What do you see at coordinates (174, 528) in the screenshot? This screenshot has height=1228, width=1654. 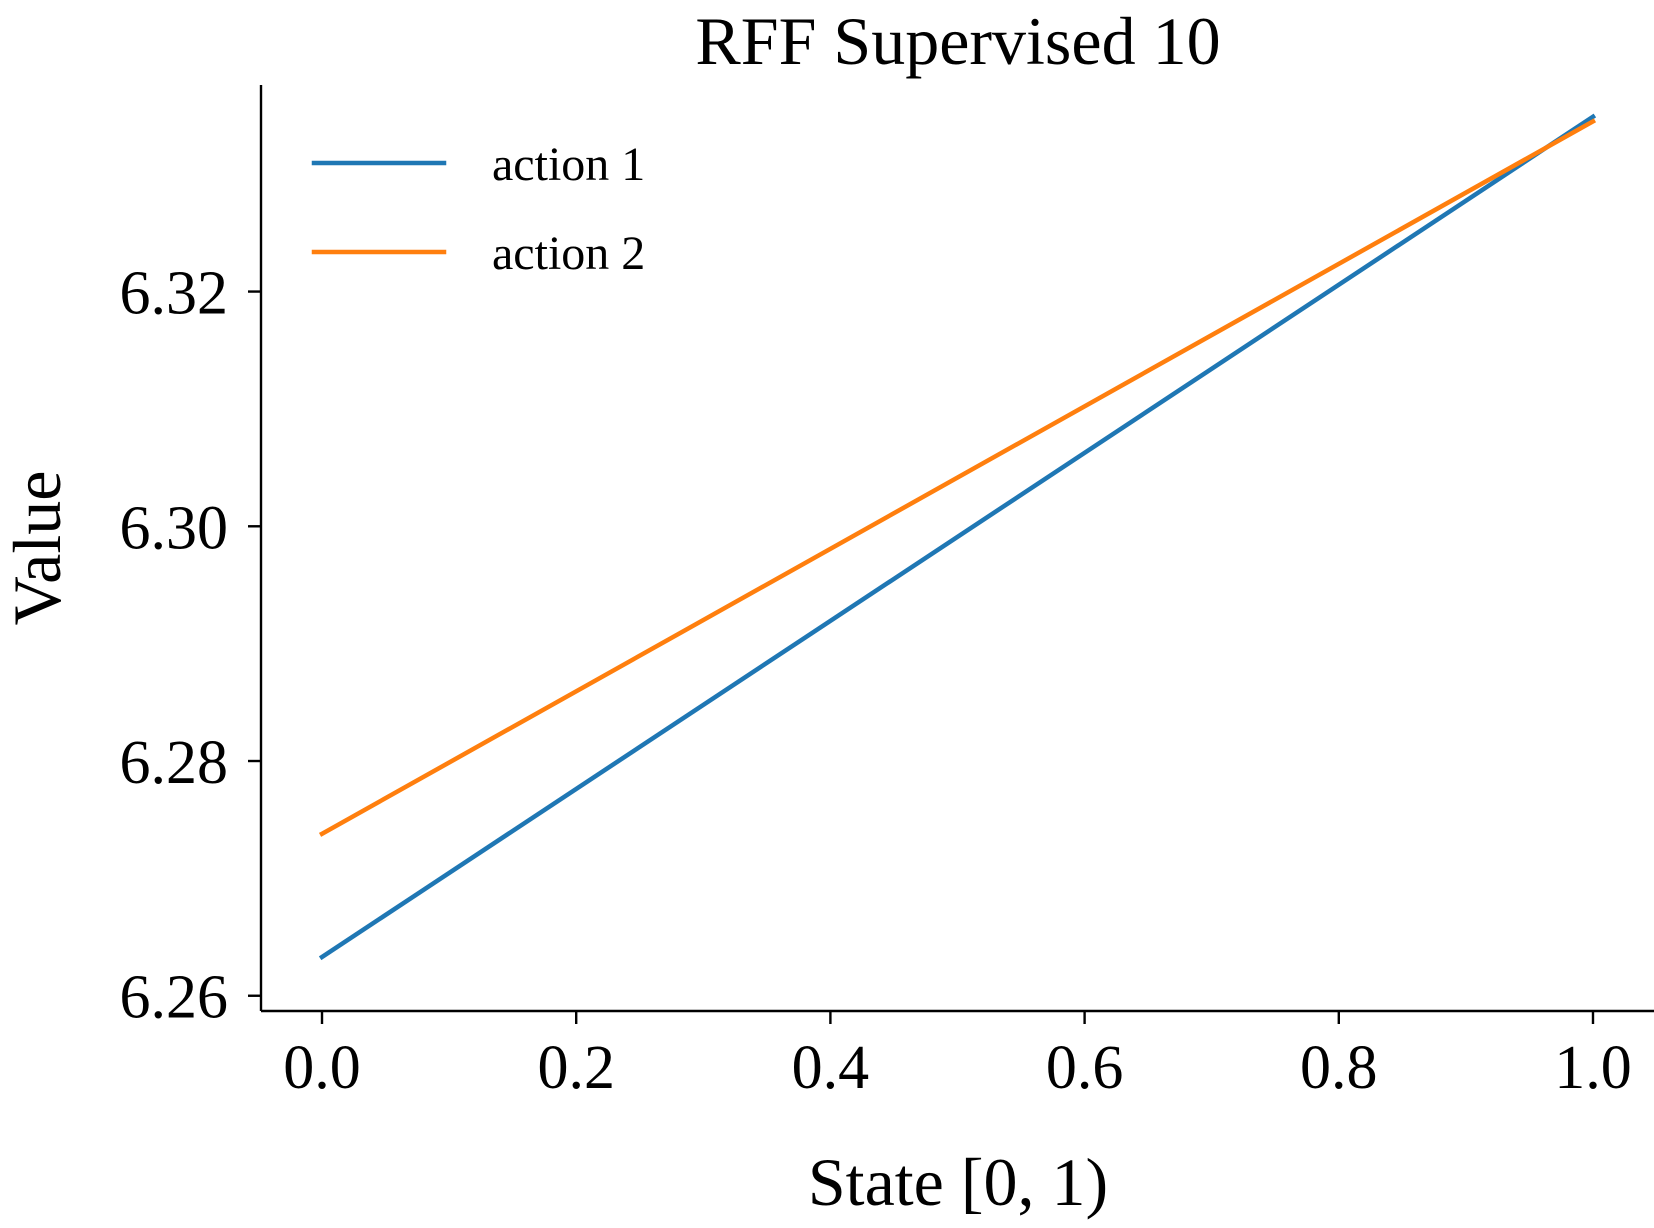 I see `y-tick-label: 6.30` at bounding box center [174, 528].